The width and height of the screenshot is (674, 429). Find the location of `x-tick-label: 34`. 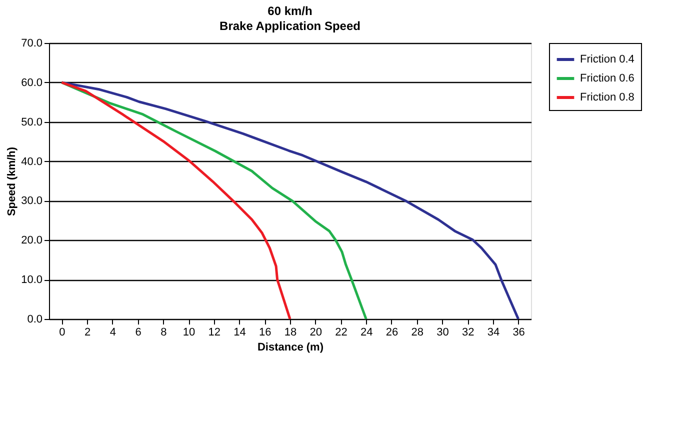

x-tick-label: 34 is located at coordinates (493, 332).